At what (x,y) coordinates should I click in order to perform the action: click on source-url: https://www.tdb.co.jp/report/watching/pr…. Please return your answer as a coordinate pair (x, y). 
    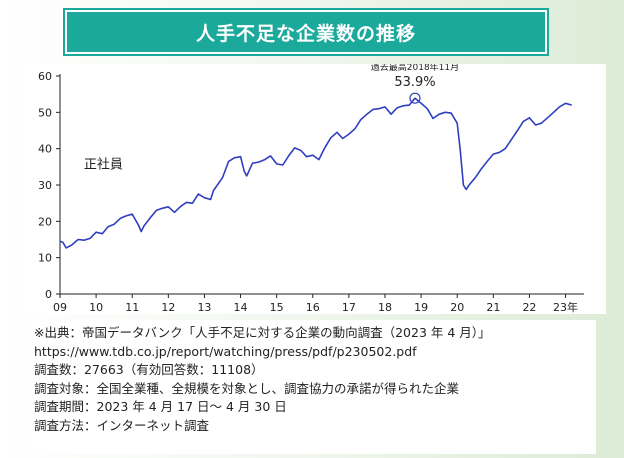
    Looking at the image, I should click on (225, 351).